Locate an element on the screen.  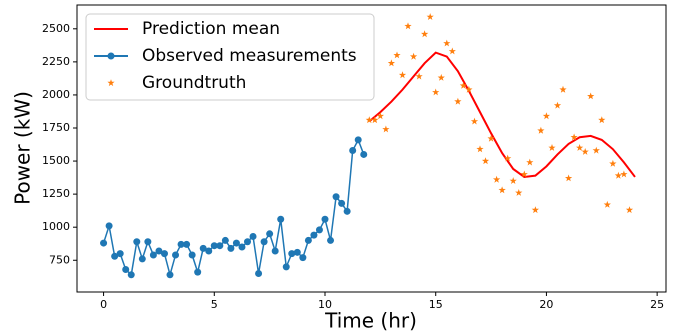
legend-box is located at coordinates (230, 57).